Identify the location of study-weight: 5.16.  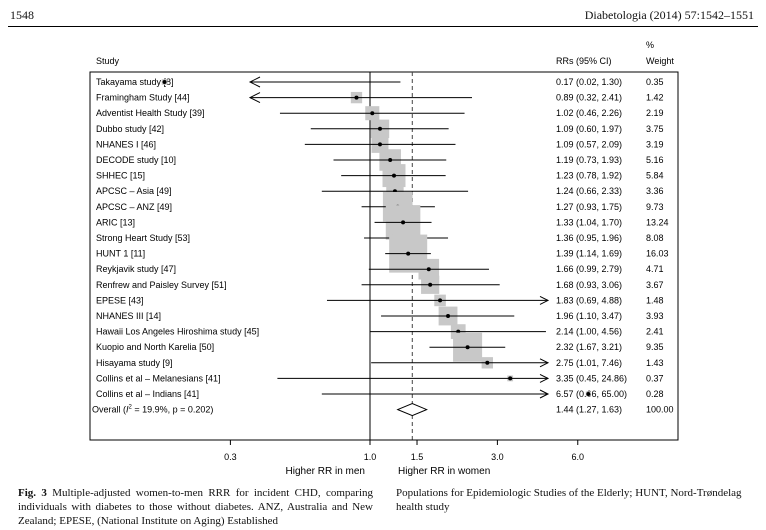
(655, 160).